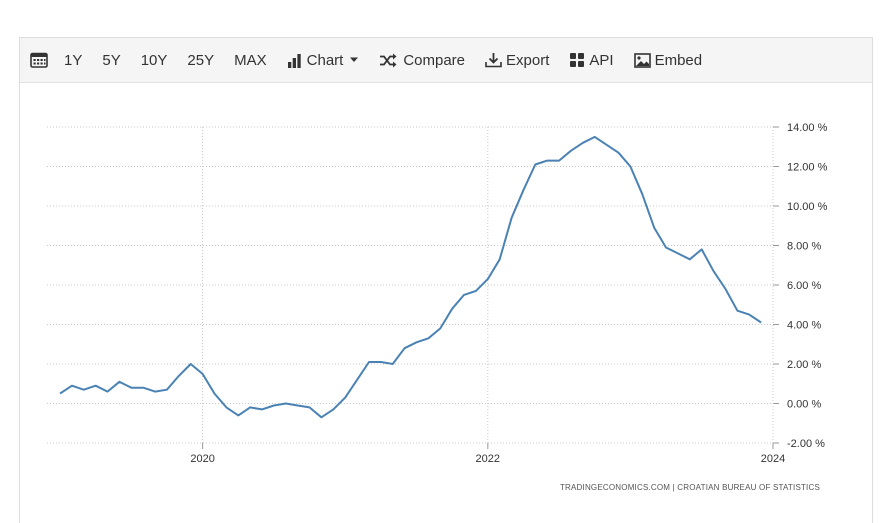  I want to click on calendar-icon, so click(39, 60).